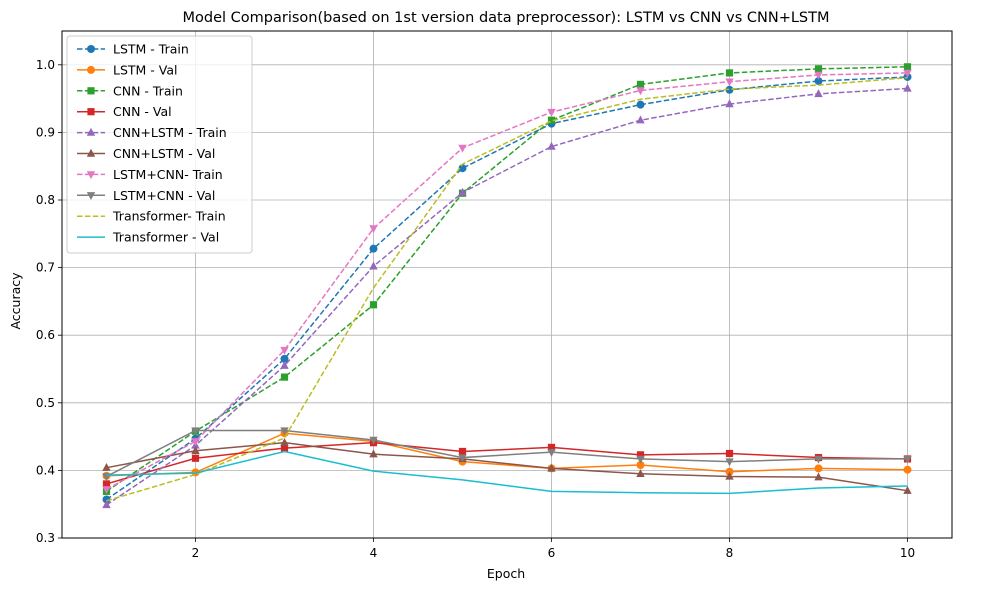 The width and height of the screenshot is (989, 590). Describe the element at coordinates (196, 553) in the screenshot. I see `x-tick-label: 2` at that location.